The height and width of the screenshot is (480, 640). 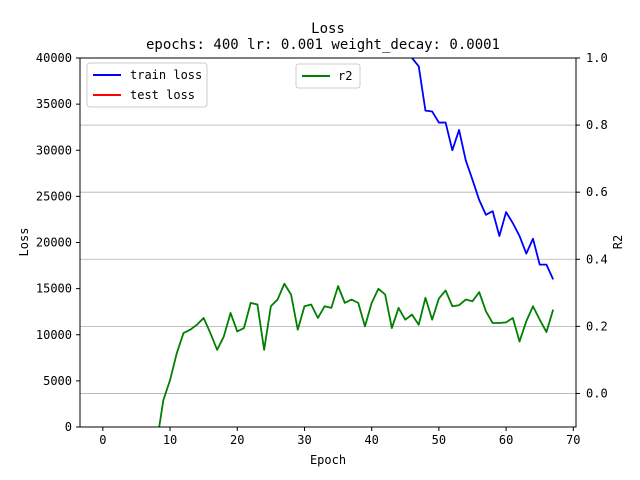 I want to click on x-tick-label: 20, so click(x=237, y=440).